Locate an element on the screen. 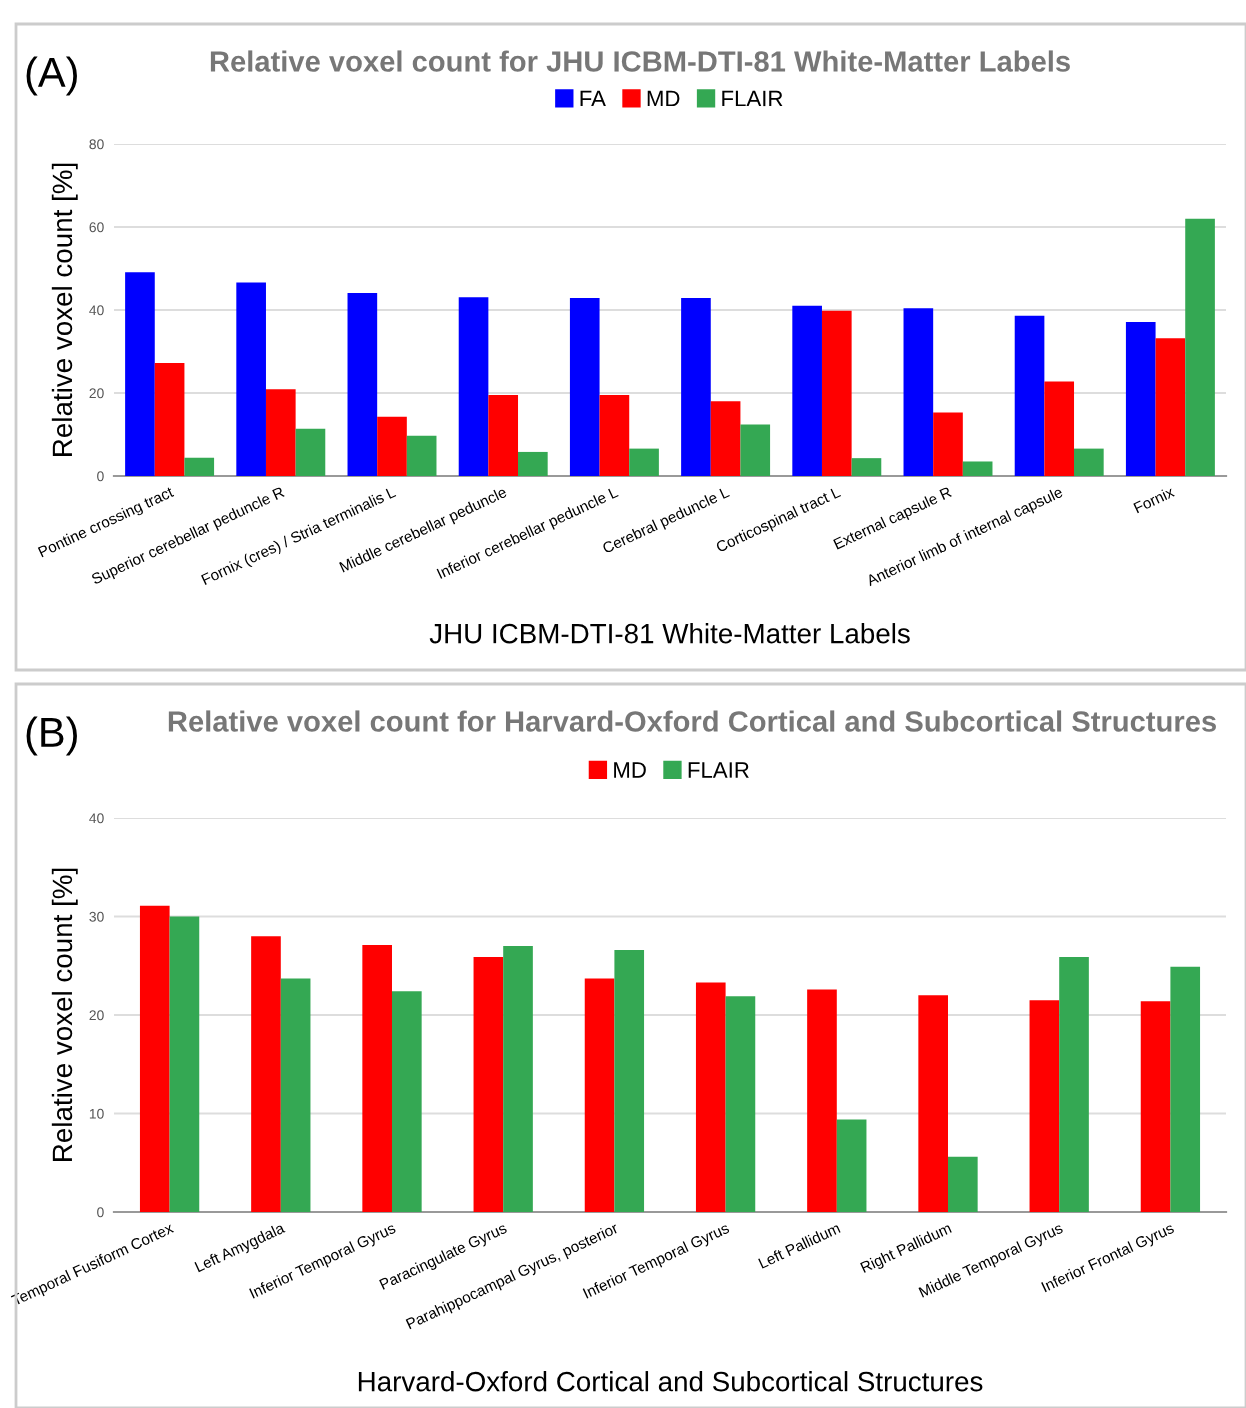 This screenshot has width=1246, height=1408. chart-title: Relative voxel count for JHU ICBM-DTI-81 White-Matter Labels is located at coordinates (640, 61).